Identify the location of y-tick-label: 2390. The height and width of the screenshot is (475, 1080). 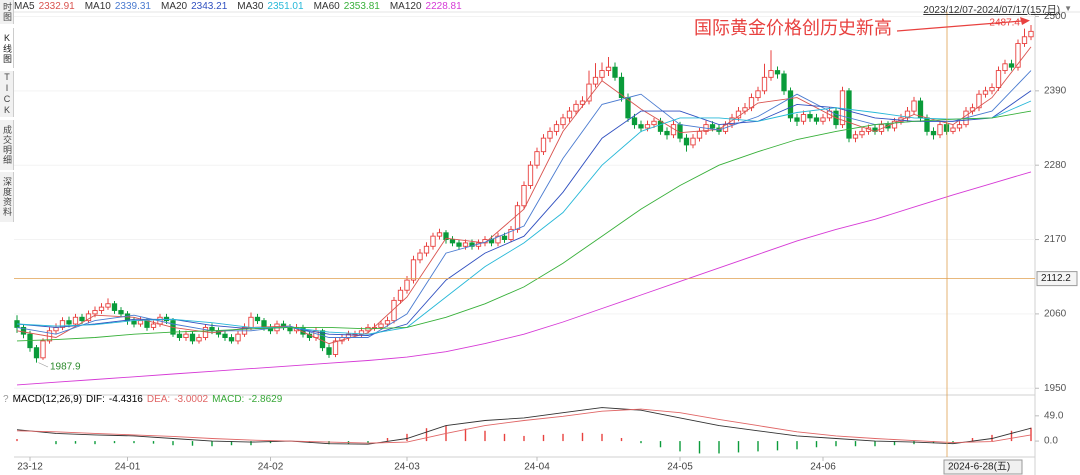
(1055, 90).